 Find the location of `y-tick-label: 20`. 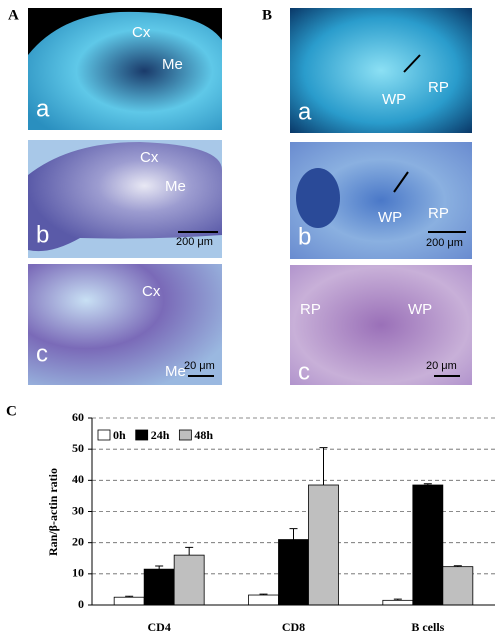

y-tick-label: 20 is located at coordinates (78, 541).